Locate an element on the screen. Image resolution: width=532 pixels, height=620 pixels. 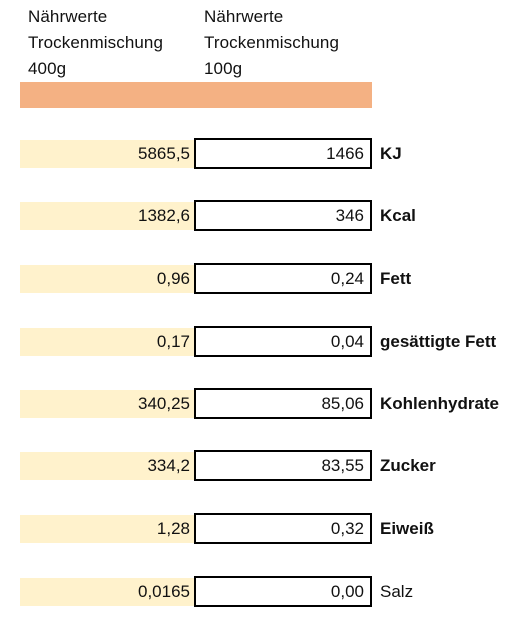
value-100g-cell: 0,24 is located at coordinates (283, 278).